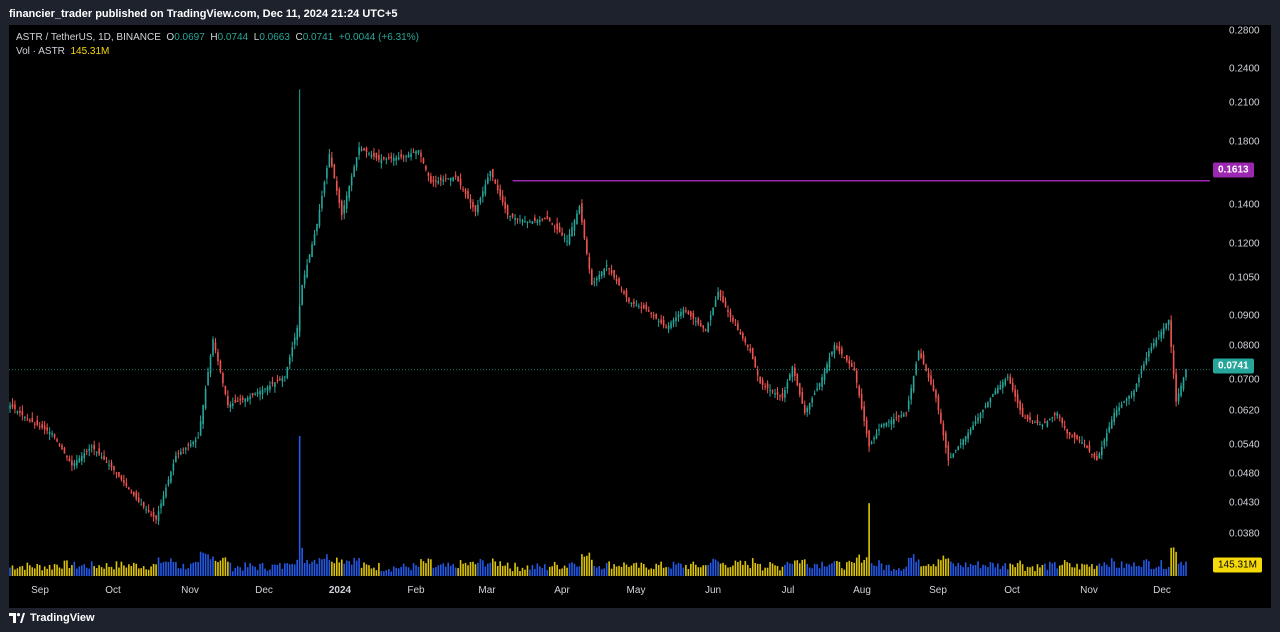  What do you see at coordinates (1012, 590) in the screenshot?
I see `time-tick: Oct` at bounding box center [1012, 590].